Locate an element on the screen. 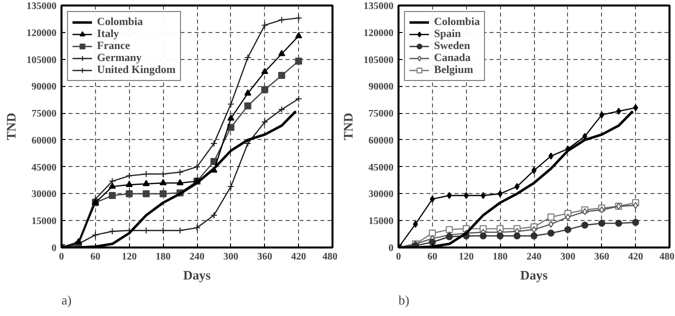 The width and height of the screenshot is (675, 316). legend-label: Italy is located at coordinates (108, 34).